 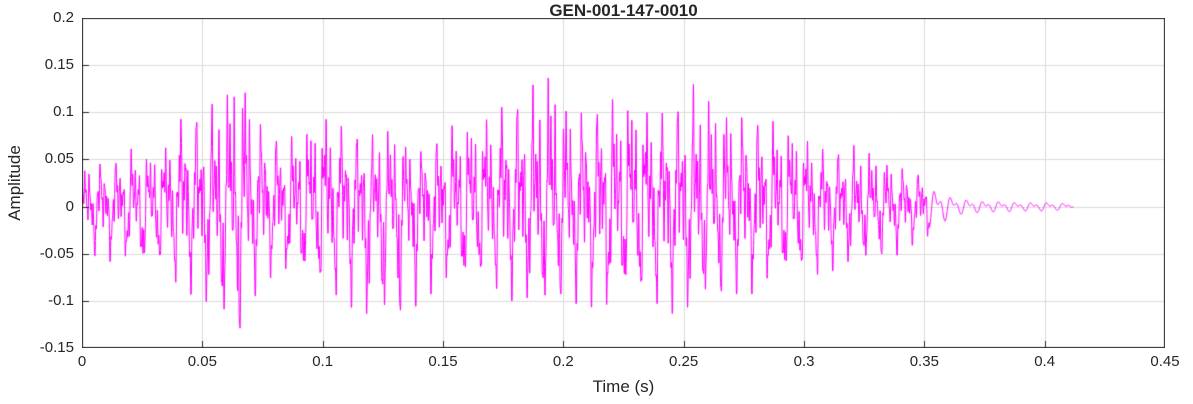 I want to click on x-tick-label: 0.15, so click(x=443, y=361).